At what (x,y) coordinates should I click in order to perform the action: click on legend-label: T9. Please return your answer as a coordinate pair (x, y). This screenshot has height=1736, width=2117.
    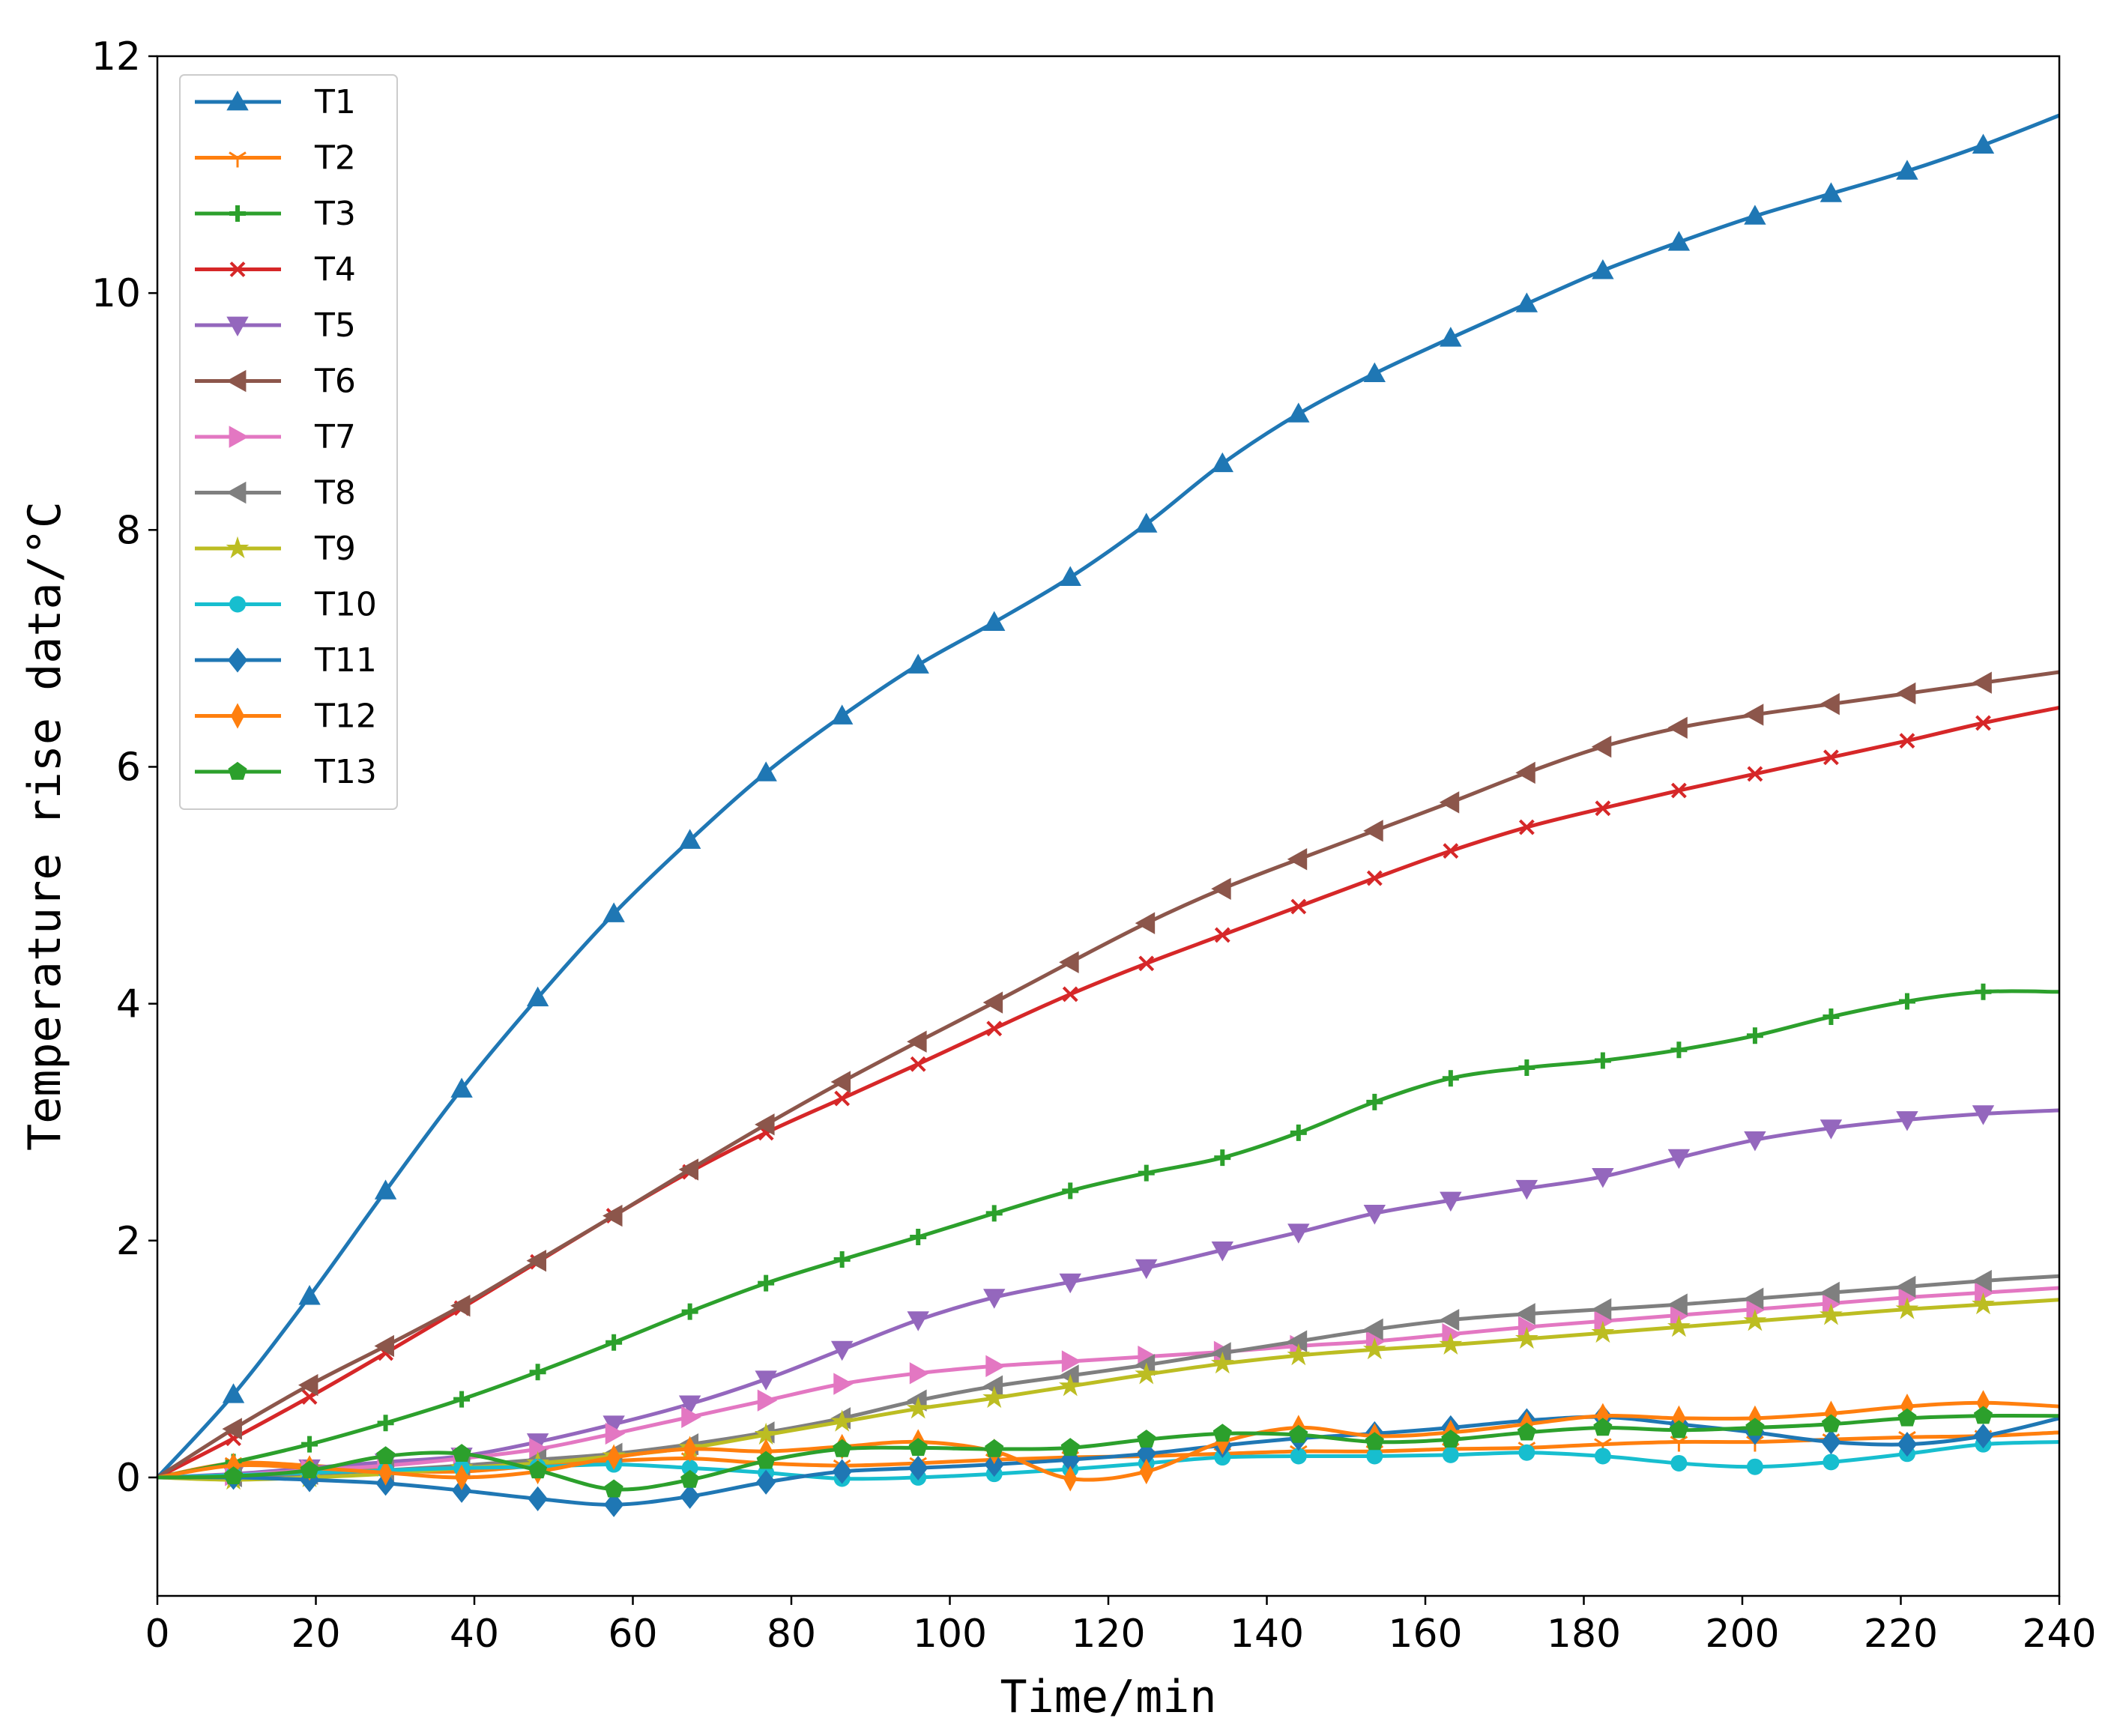
    Looking at the image, I should click on (335, 549).